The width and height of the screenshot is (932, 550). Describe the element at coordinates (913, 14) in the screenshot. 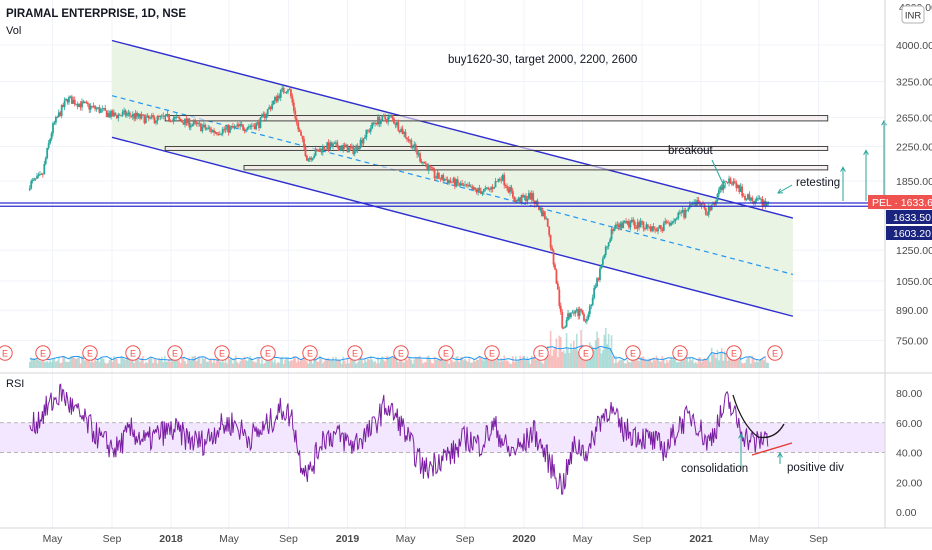

I see `currency-badge` at that location.